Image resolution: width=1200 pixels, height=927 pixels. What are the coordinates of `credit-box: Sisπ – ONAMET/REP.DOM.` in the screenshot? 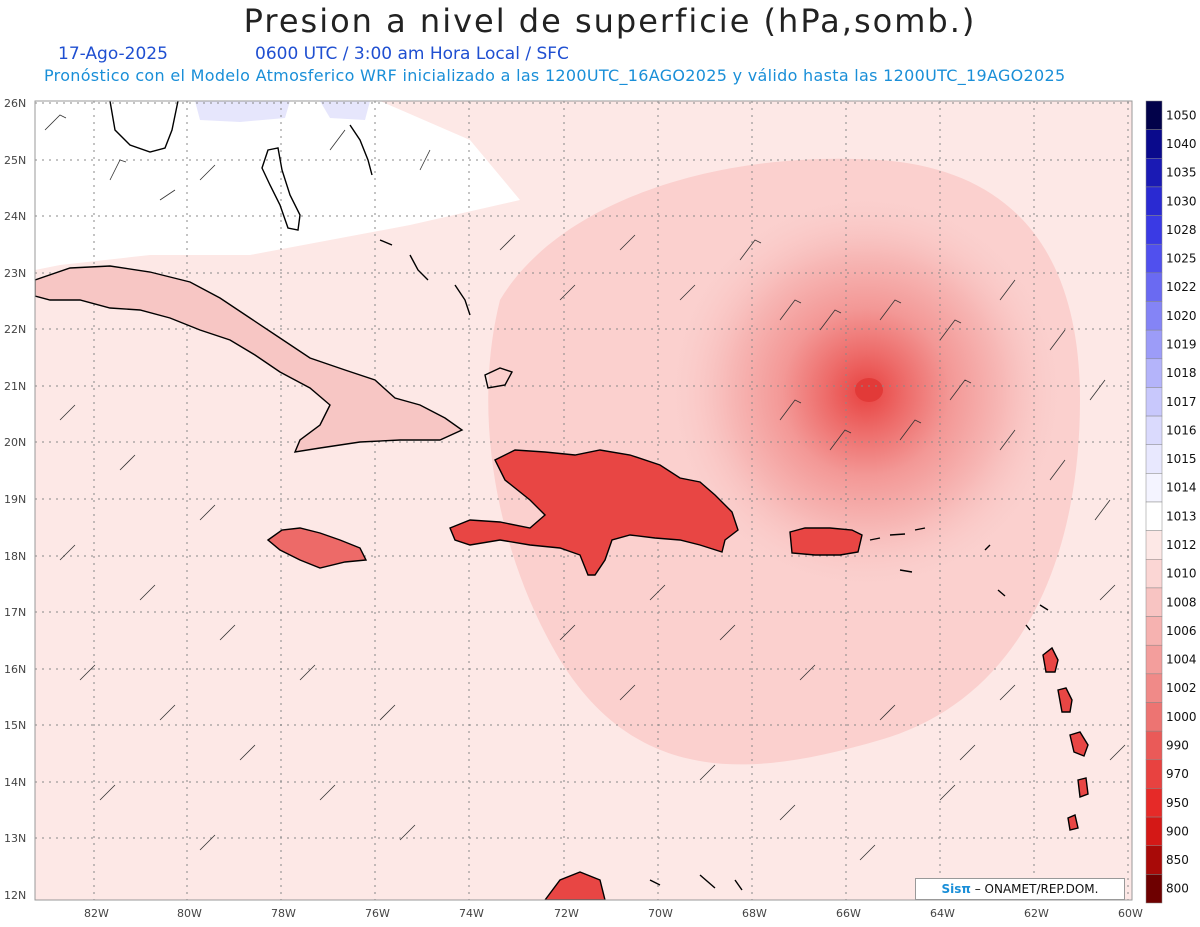 It's located at (1020, 889).